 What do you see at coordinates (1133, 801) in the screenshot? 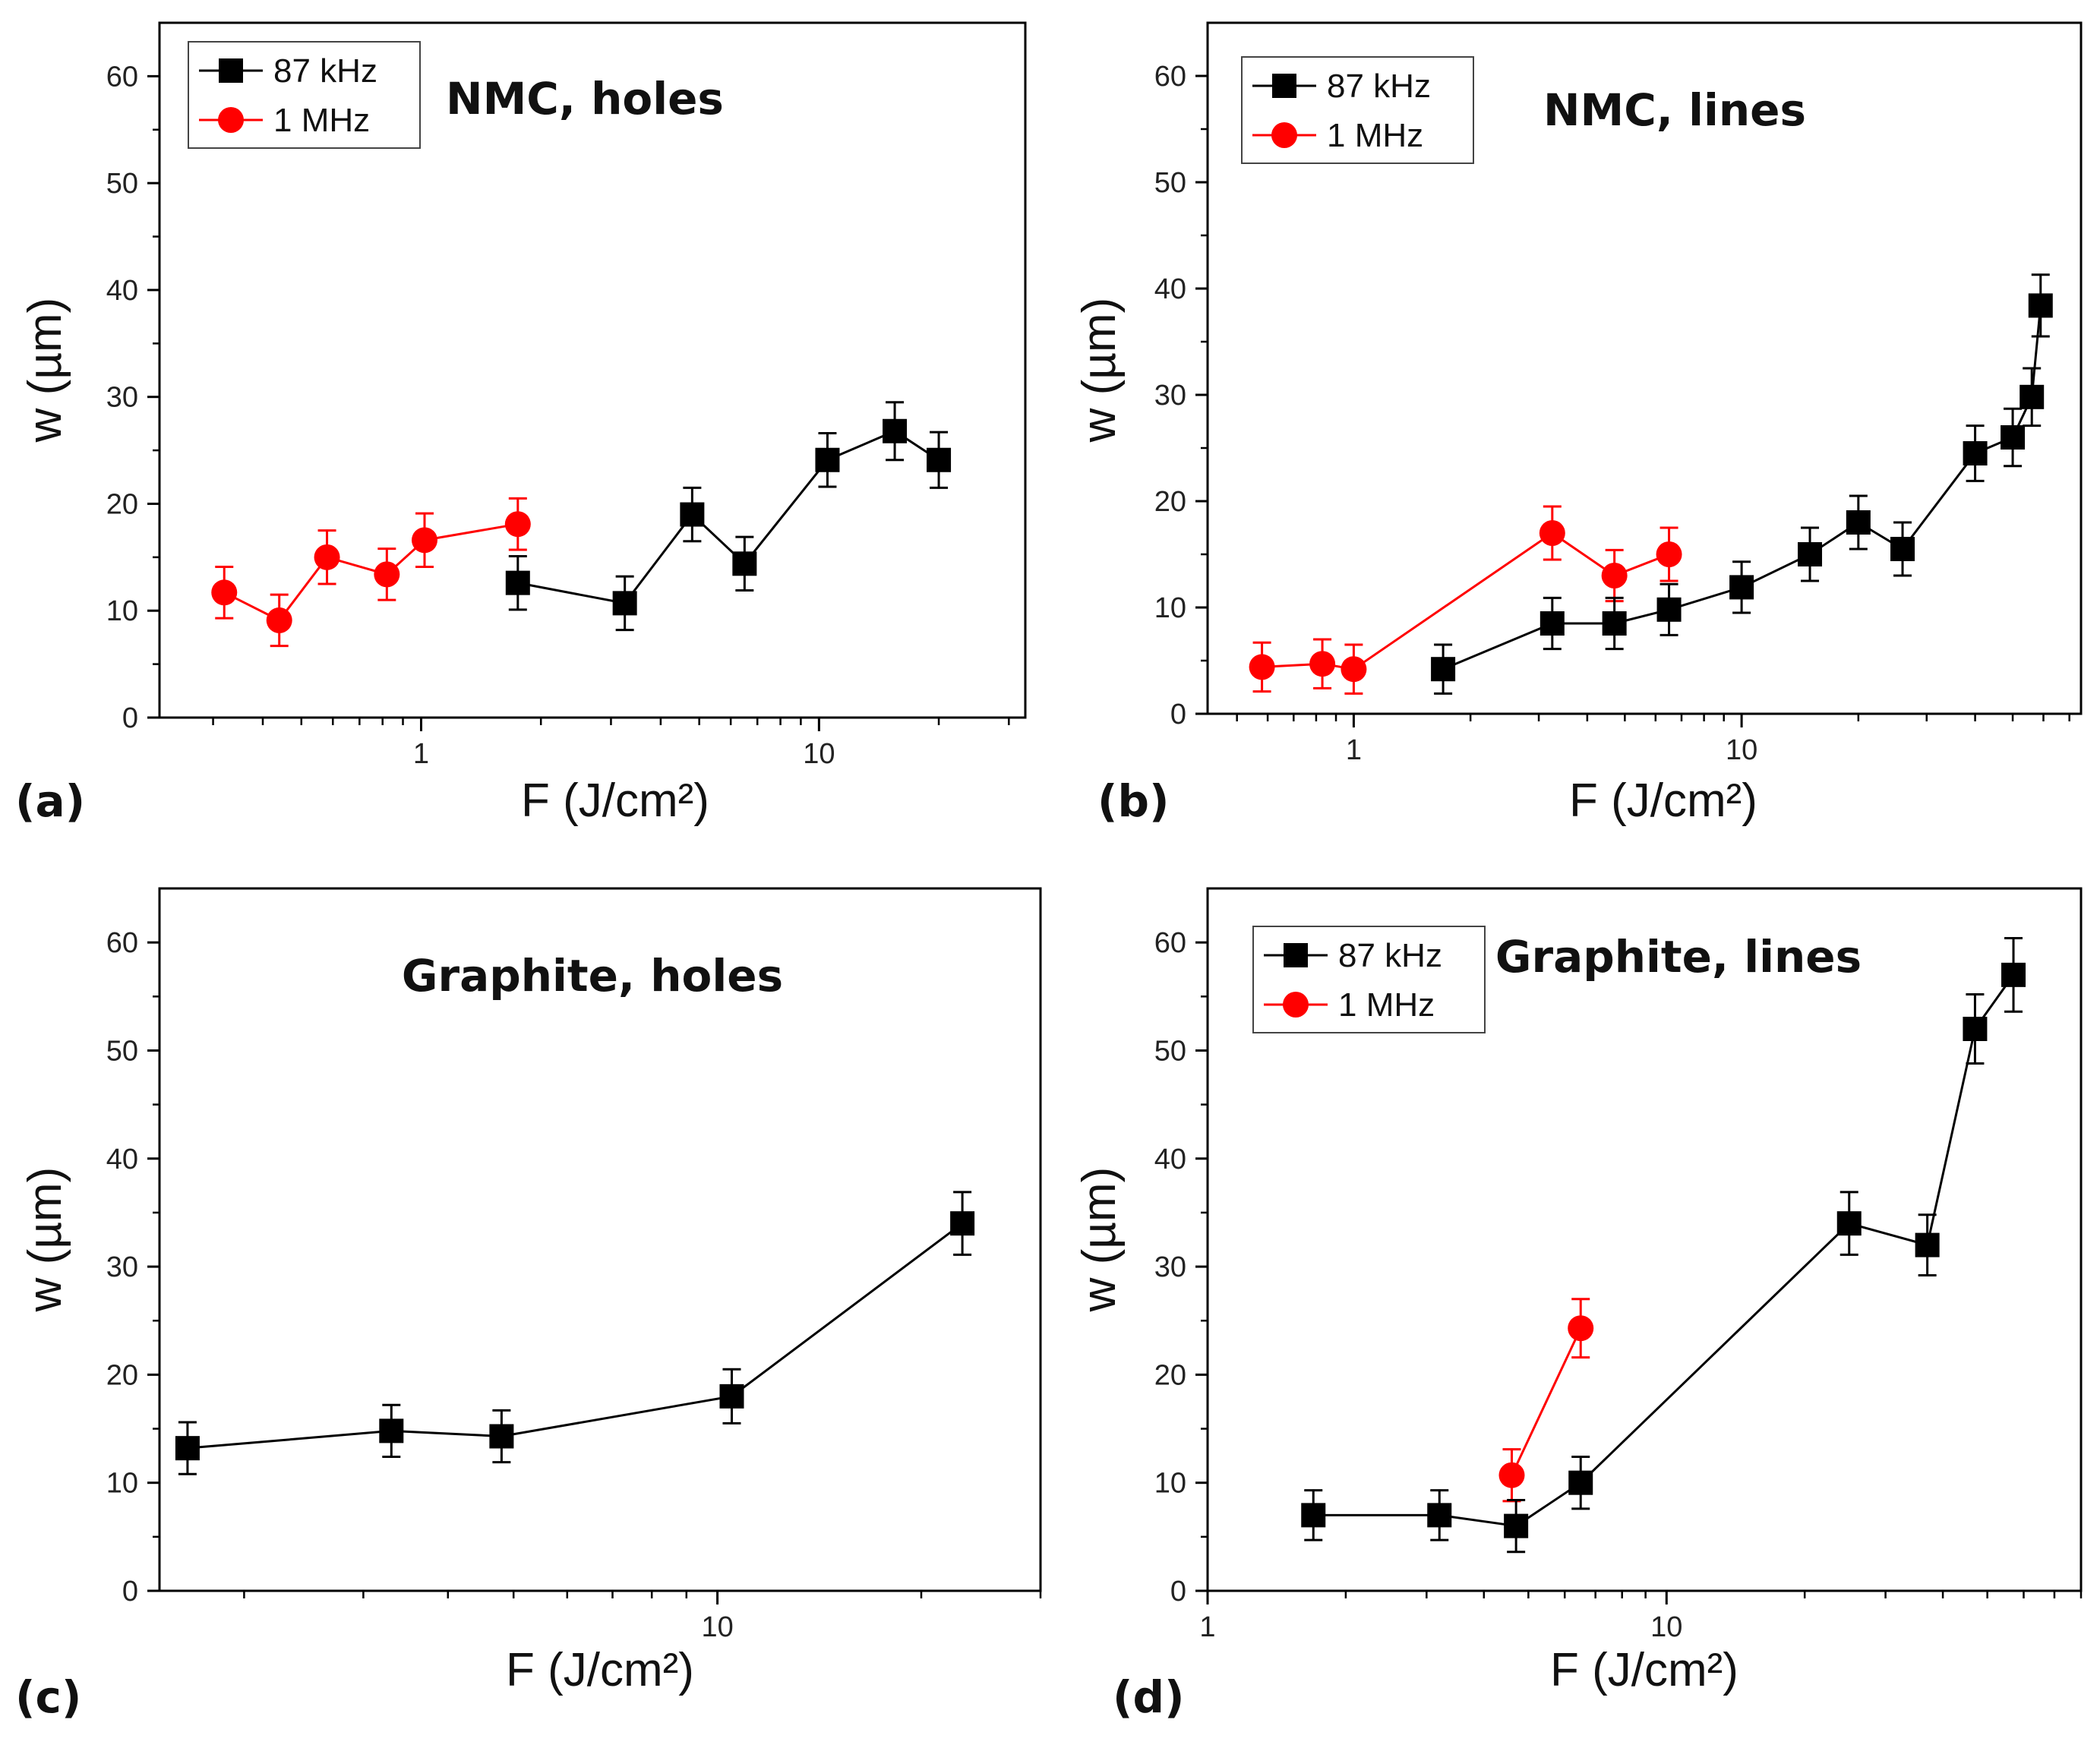
I see `panel-letter: (b)` at bounding box center [1133, 801].